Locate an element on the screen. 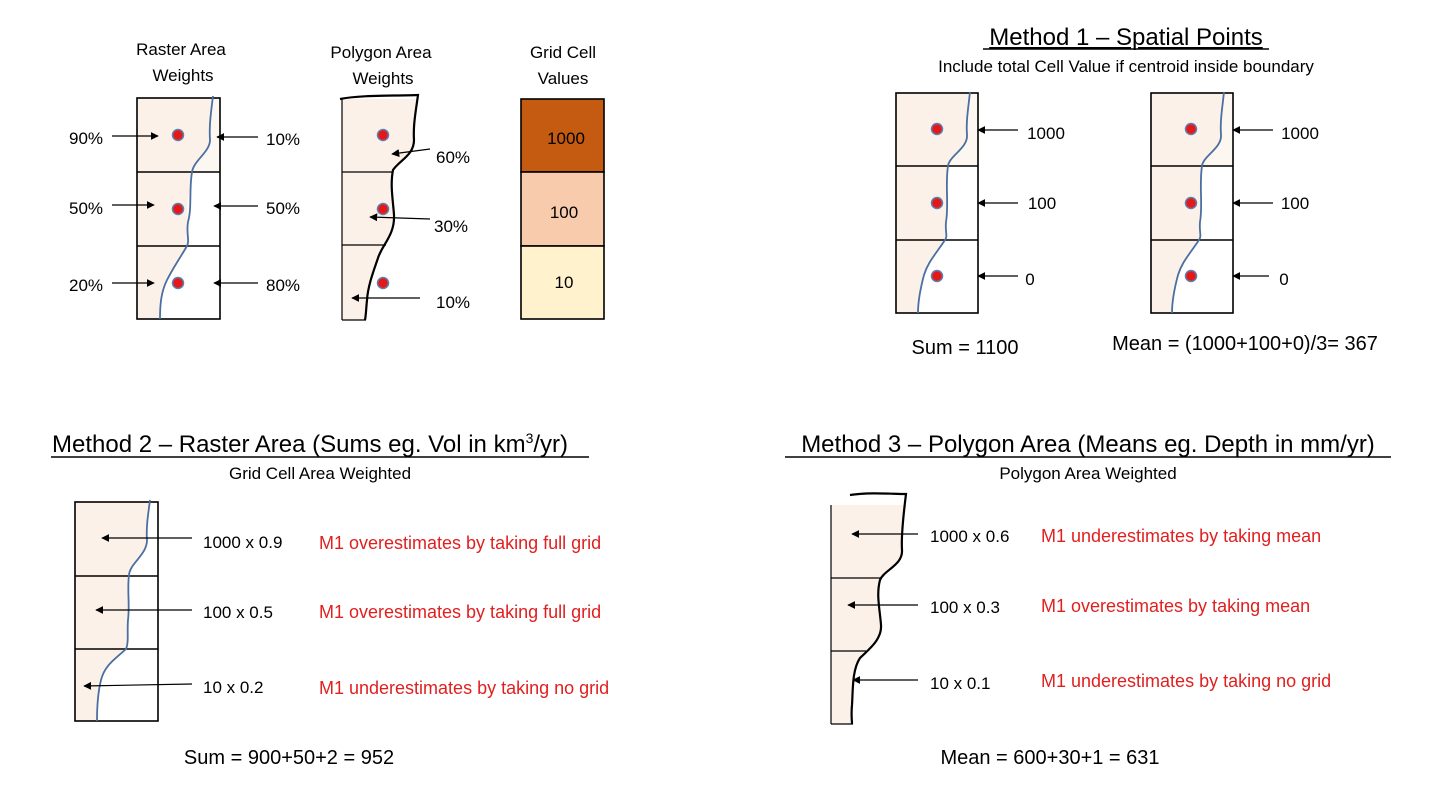  method1-left-river is located at coordinates (944, 202).